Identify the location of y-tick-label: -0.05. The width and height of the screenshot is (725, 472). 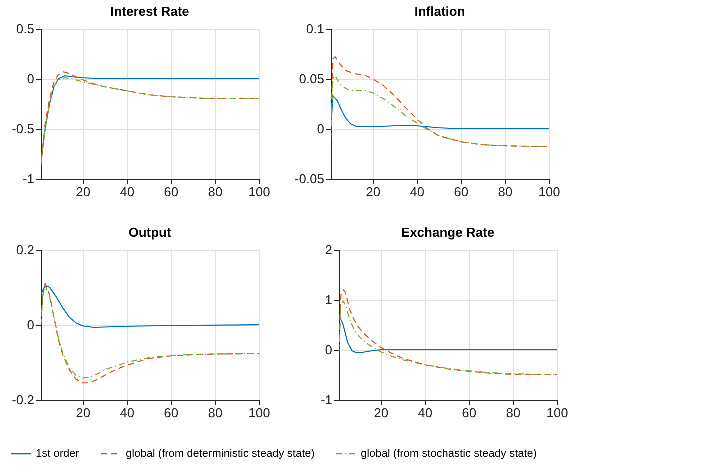
(309, 179).